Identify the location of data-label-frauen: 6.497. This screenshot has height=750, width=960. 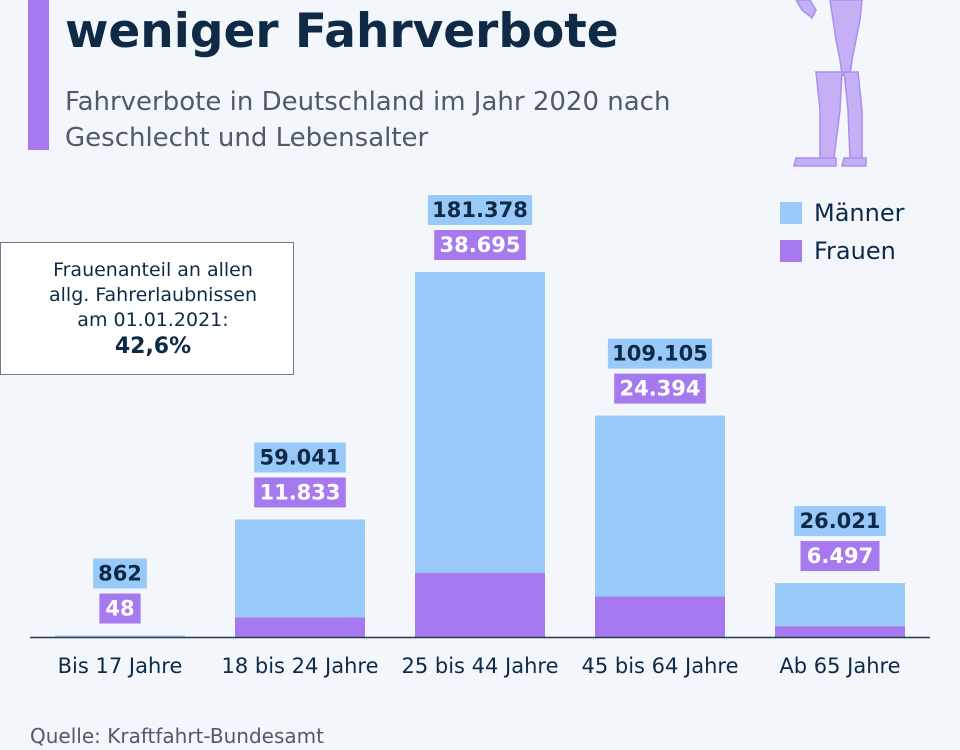
(840, 556).